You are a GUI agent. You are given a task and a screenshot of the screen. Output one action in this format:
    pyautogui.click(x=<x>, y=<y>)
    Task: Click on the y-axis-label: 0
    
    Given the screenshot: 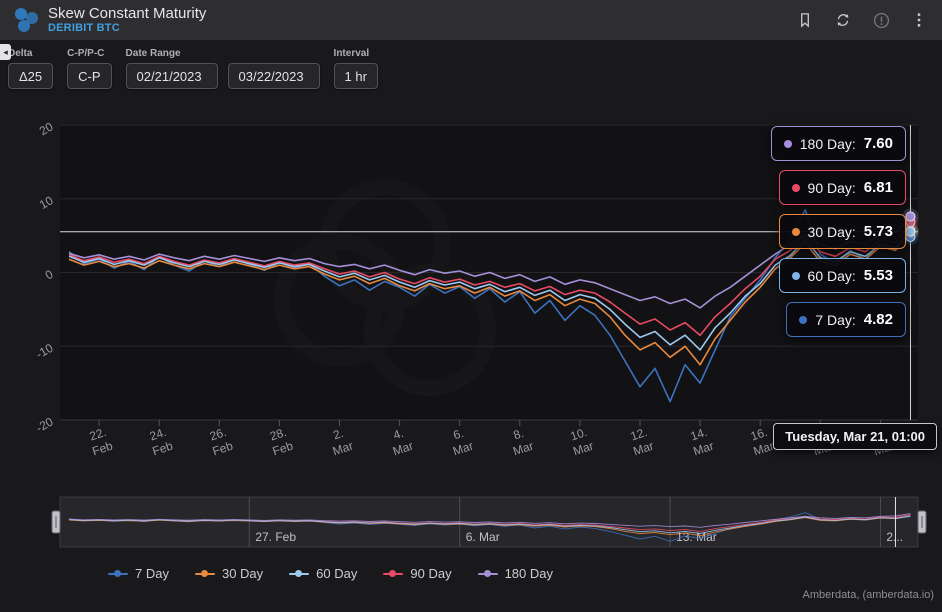 What is the action you would take?
    pyautogui.click(x=49, y=275)
    